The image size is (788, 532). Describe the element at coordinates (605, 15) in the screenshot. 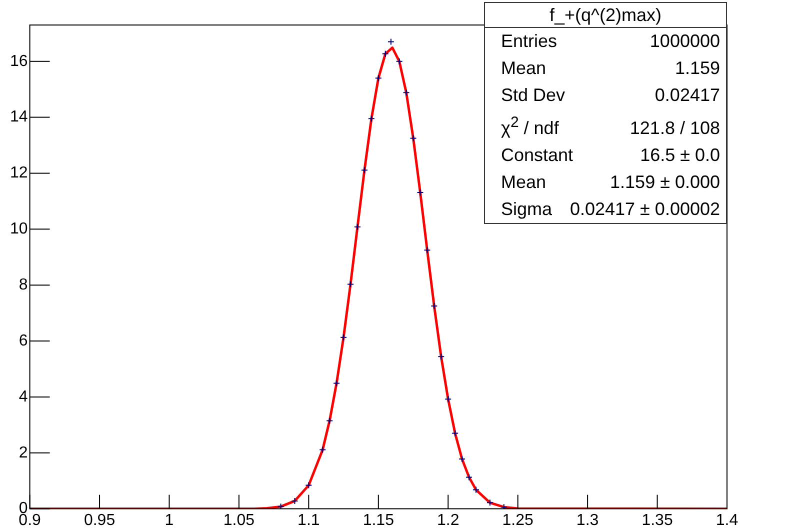

I see `chart-title: f_+(q^(2)max)` at that location.